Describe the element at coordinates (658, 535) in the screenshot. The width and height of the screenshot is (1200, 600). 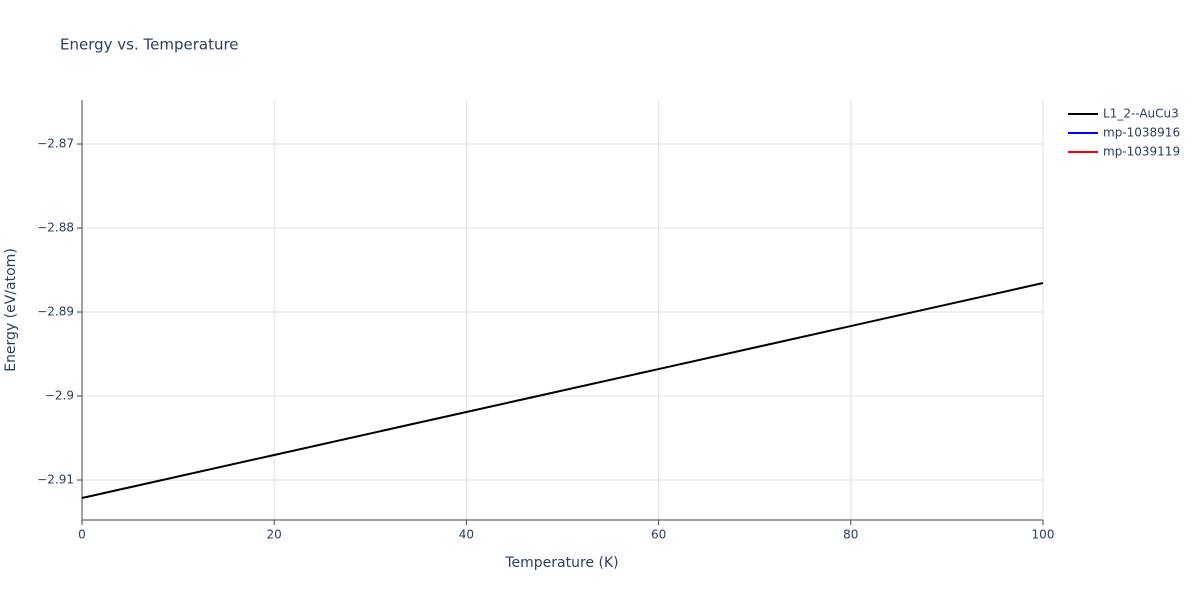
I see `x-tick-label: 60` at that location.